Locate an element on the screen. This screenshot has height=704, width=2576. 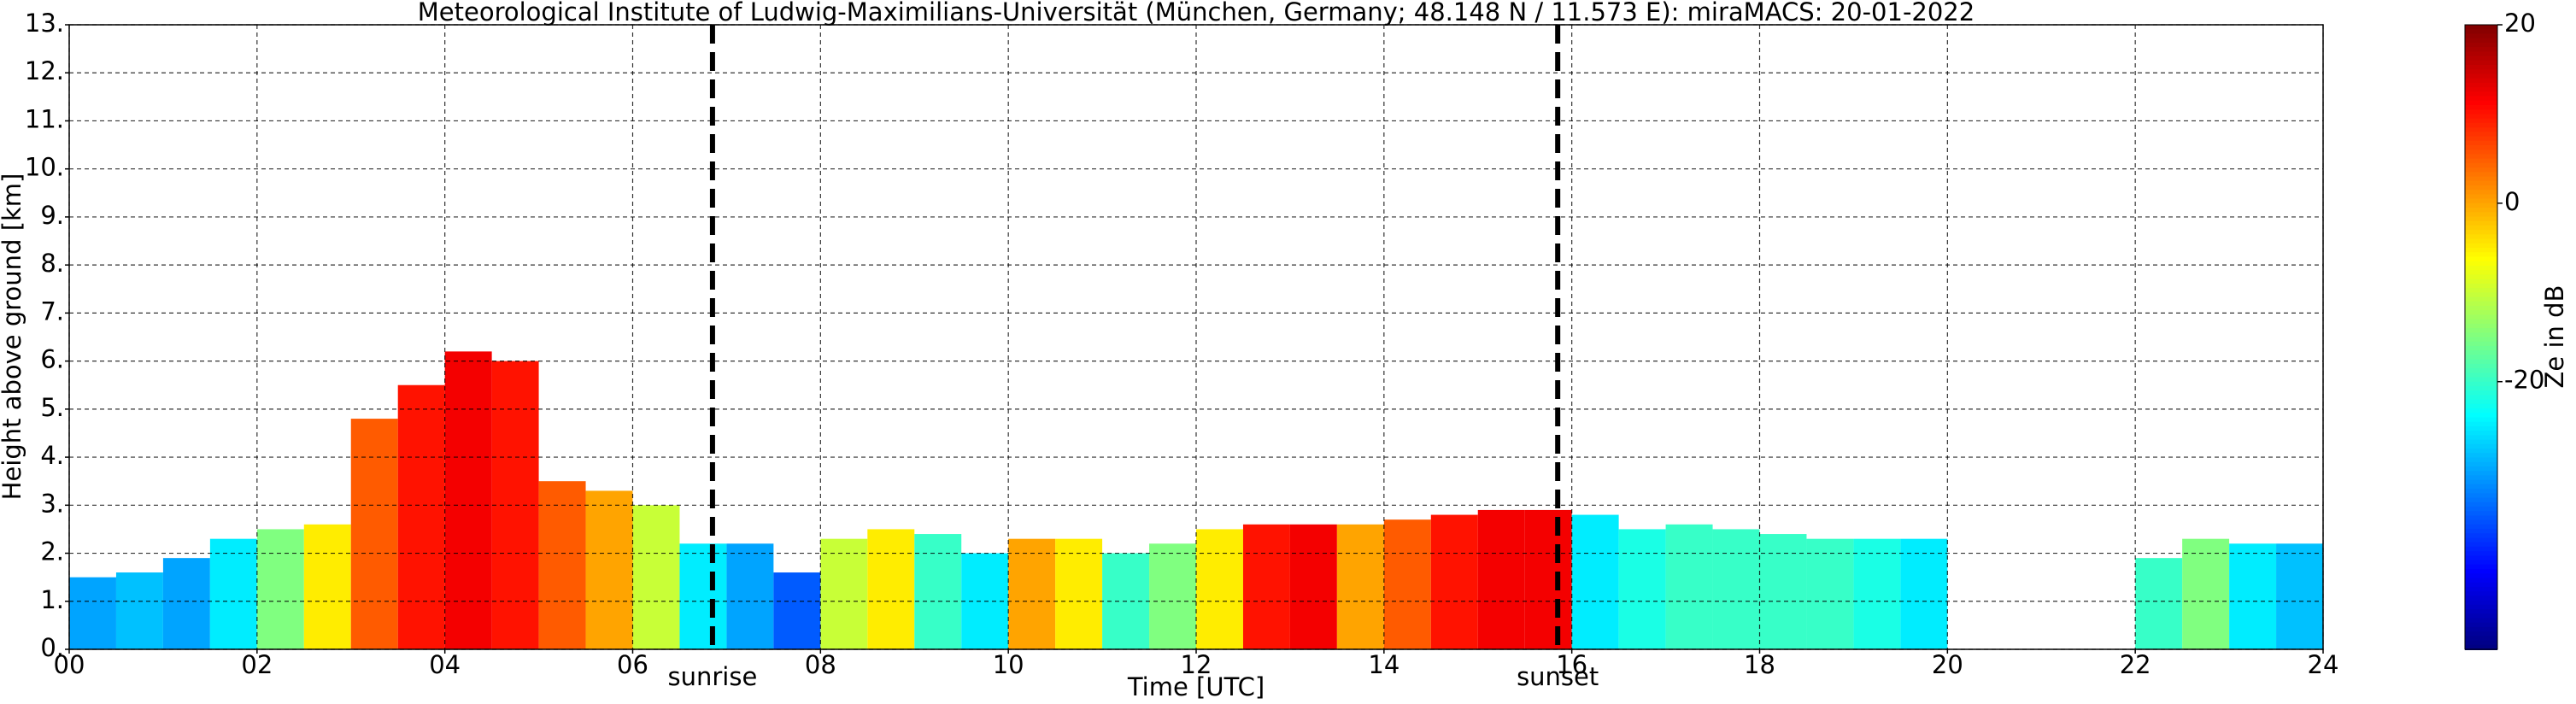
y-tick-label: 11. is located at coordinates (44, 118).